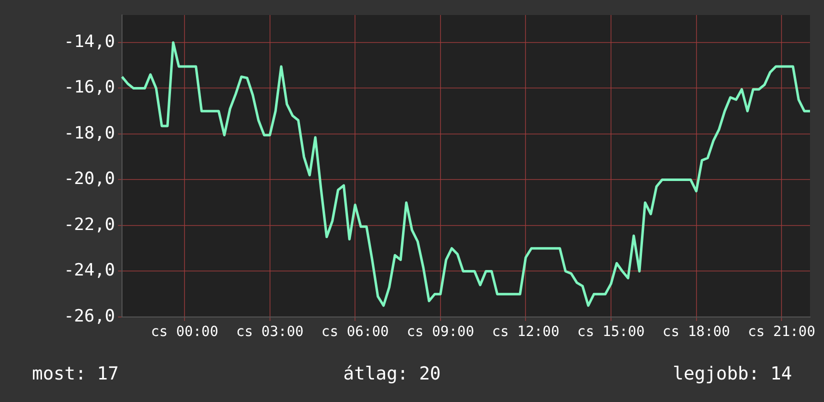 The height and width of the screenshot is (402, 824). What do you see at coordinates (270, 332) in the screenshot?
I see `x-tick-label: cs 03:00` at bounding box center [270, 332].